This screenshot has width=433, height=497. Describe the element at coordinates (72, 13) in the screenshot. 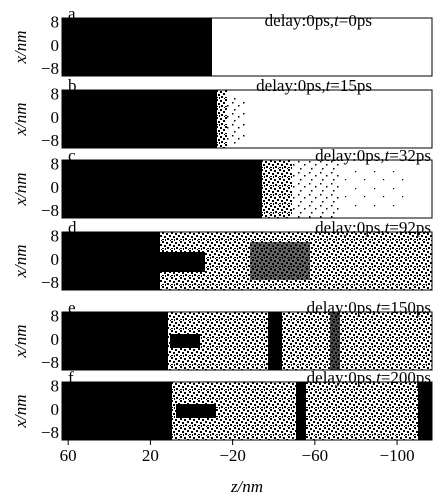

I see `panel-label: a` at that location.